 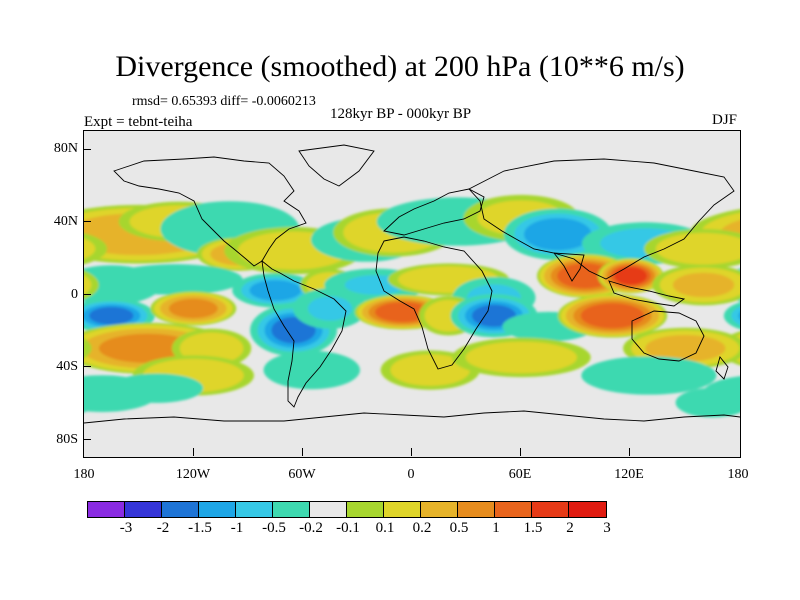 I want to click on colorbar-label: -2, so click(x=163, y=528).